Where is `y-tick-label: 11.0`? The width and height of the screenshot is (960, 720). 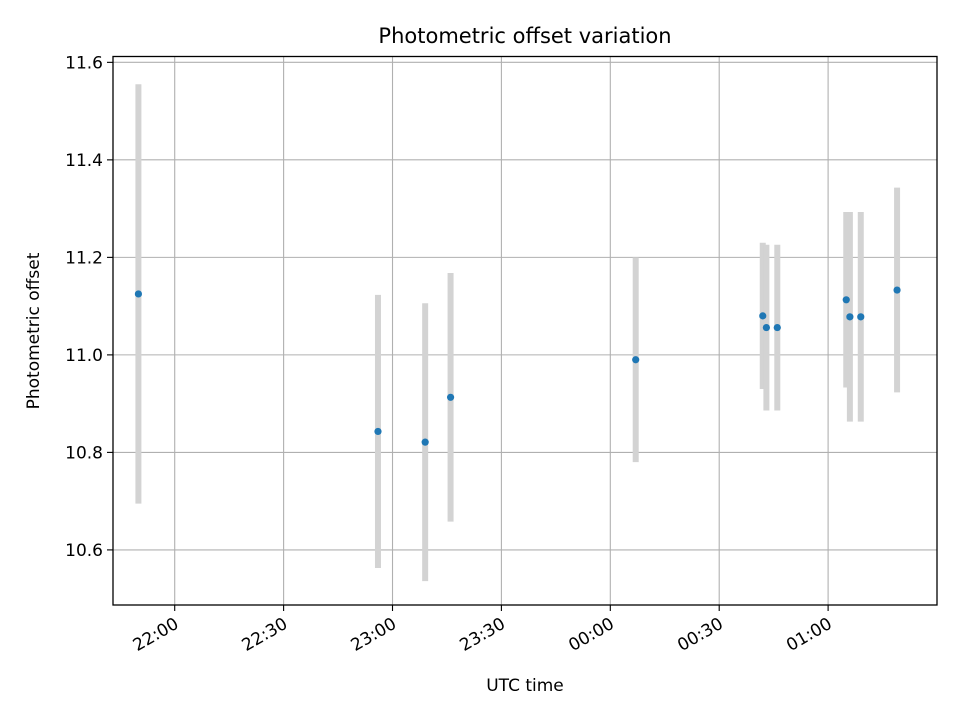
y-tick-label: 11.0 is located at coordinates (84, 356).